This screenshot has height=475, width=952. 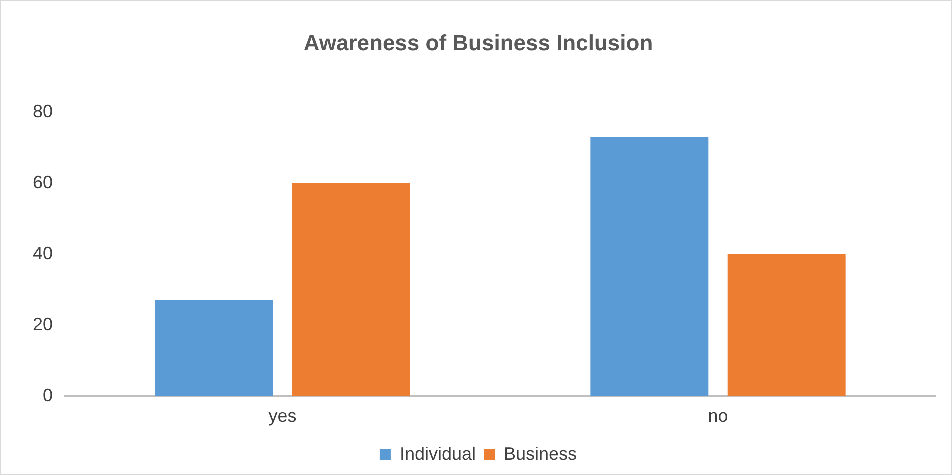 What do you see at coordinates (48, 395) in the screenshot?
I see `y-tick-label: 0` at bounding box center [48, 395].